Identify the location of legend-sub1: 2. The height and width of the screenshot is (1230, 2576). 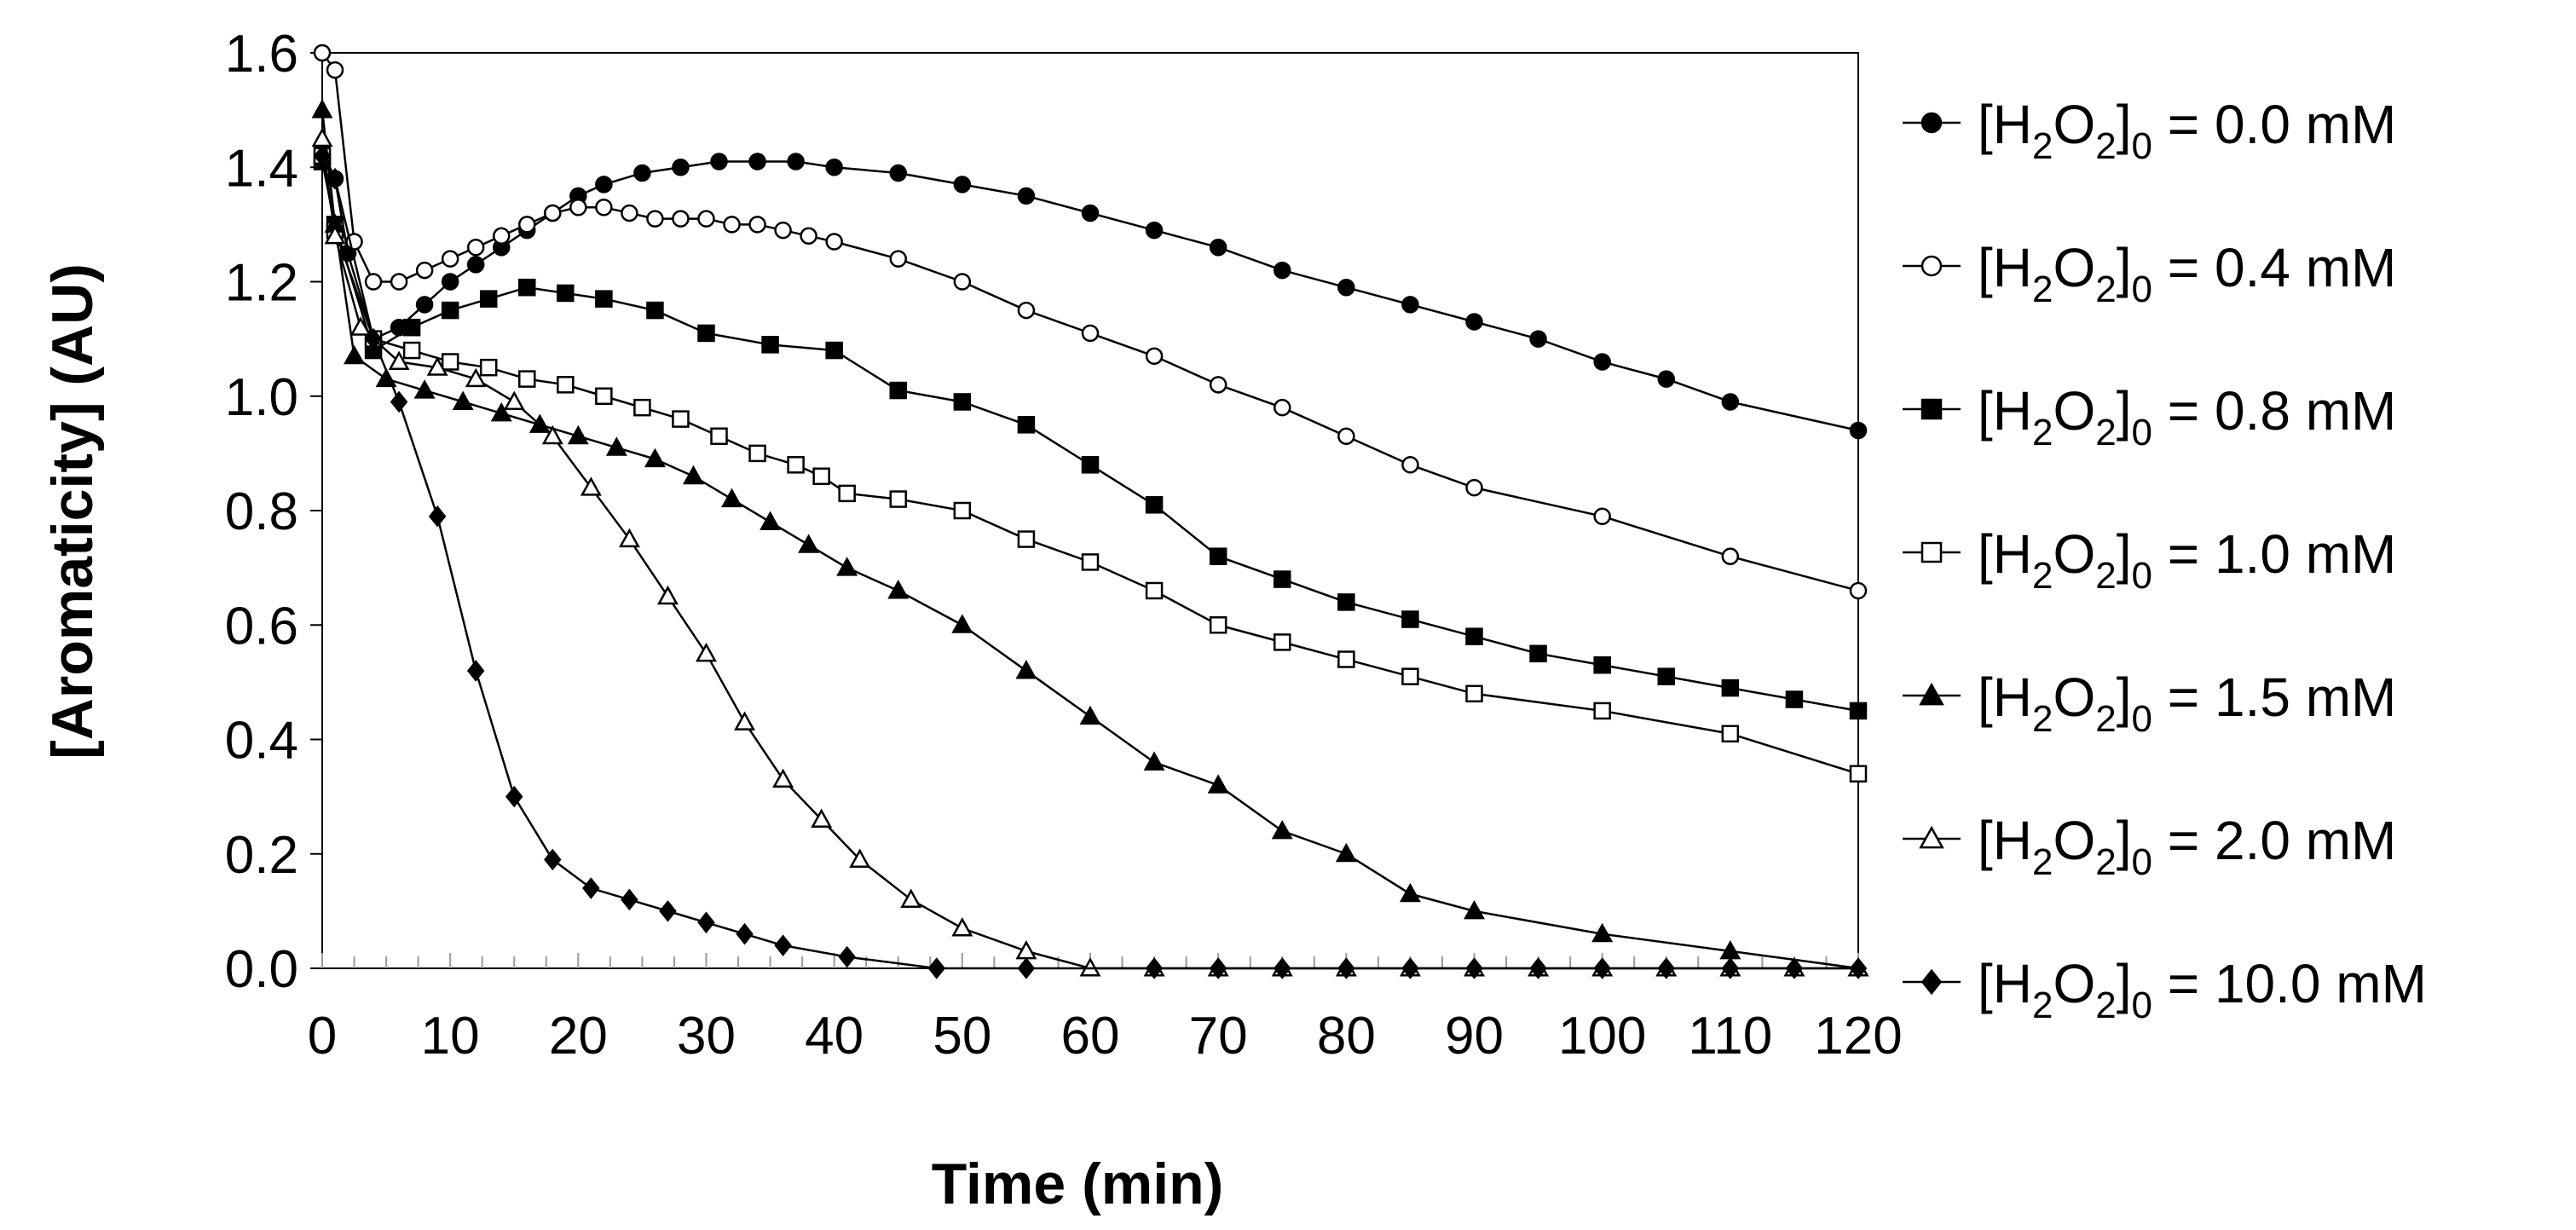
(2042, 146).